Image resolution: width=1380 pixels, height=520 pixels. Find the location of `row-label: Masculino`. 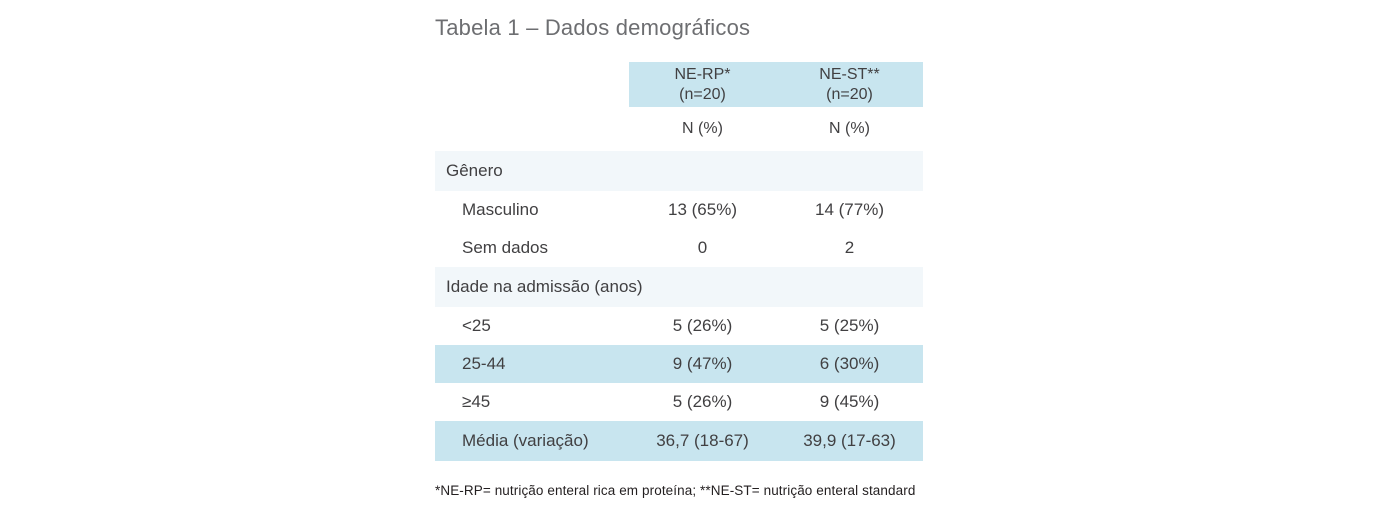

row-label: Masculino is located at coordinates (500, 209).